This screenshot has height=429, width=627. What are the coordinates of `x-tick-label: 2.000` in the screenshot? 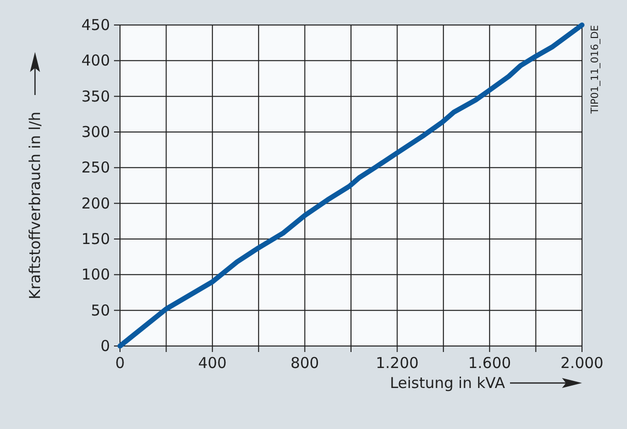 It's located at (582, 363).